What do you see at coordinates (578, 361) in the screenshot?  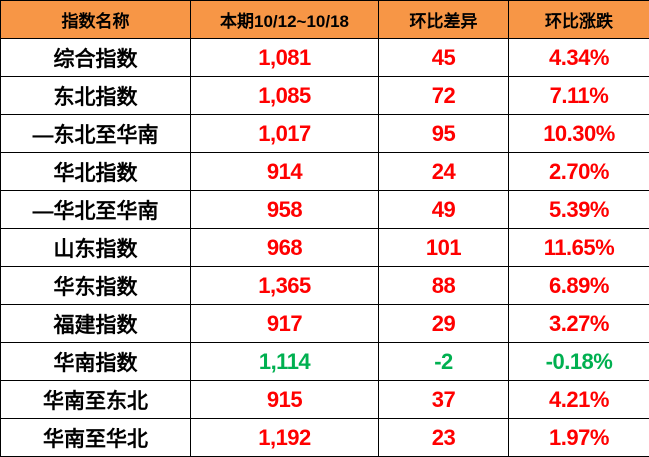 I see `mom-change-cell: -0.18%` at bounding box center [578, 361].